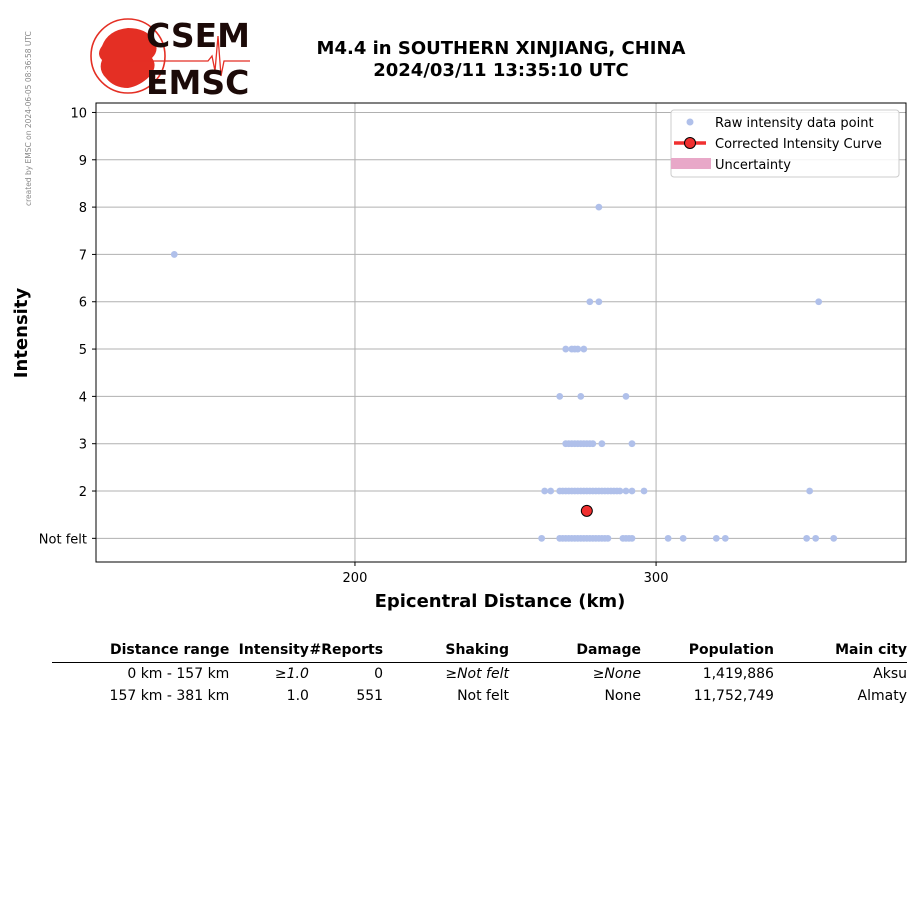 This screenshot has width=915, height=905. I want to click on y-tick-label: 6, so click(83, 303).